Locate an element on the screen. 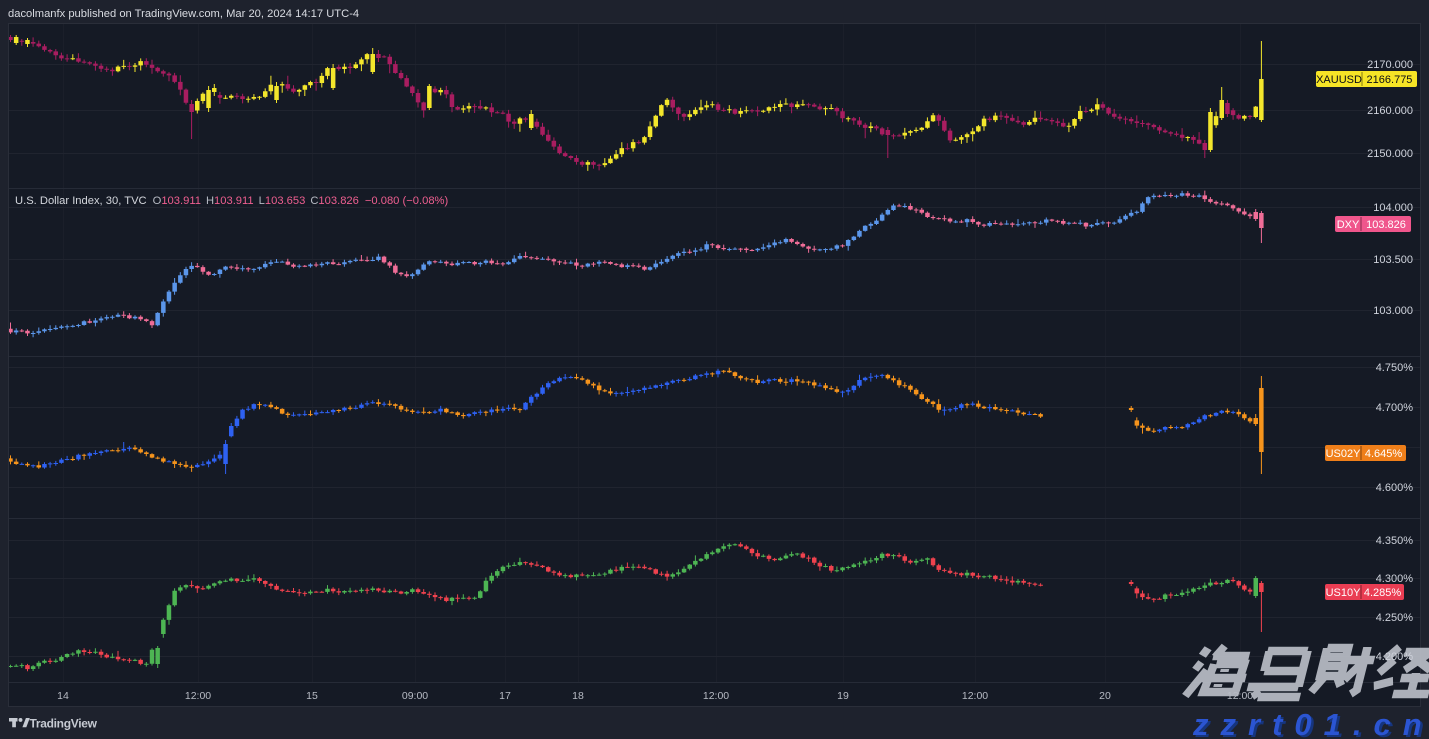 The width and height of the screenshot is (1429, 739). svg-text: 18 is located at coordinates (578, 696).